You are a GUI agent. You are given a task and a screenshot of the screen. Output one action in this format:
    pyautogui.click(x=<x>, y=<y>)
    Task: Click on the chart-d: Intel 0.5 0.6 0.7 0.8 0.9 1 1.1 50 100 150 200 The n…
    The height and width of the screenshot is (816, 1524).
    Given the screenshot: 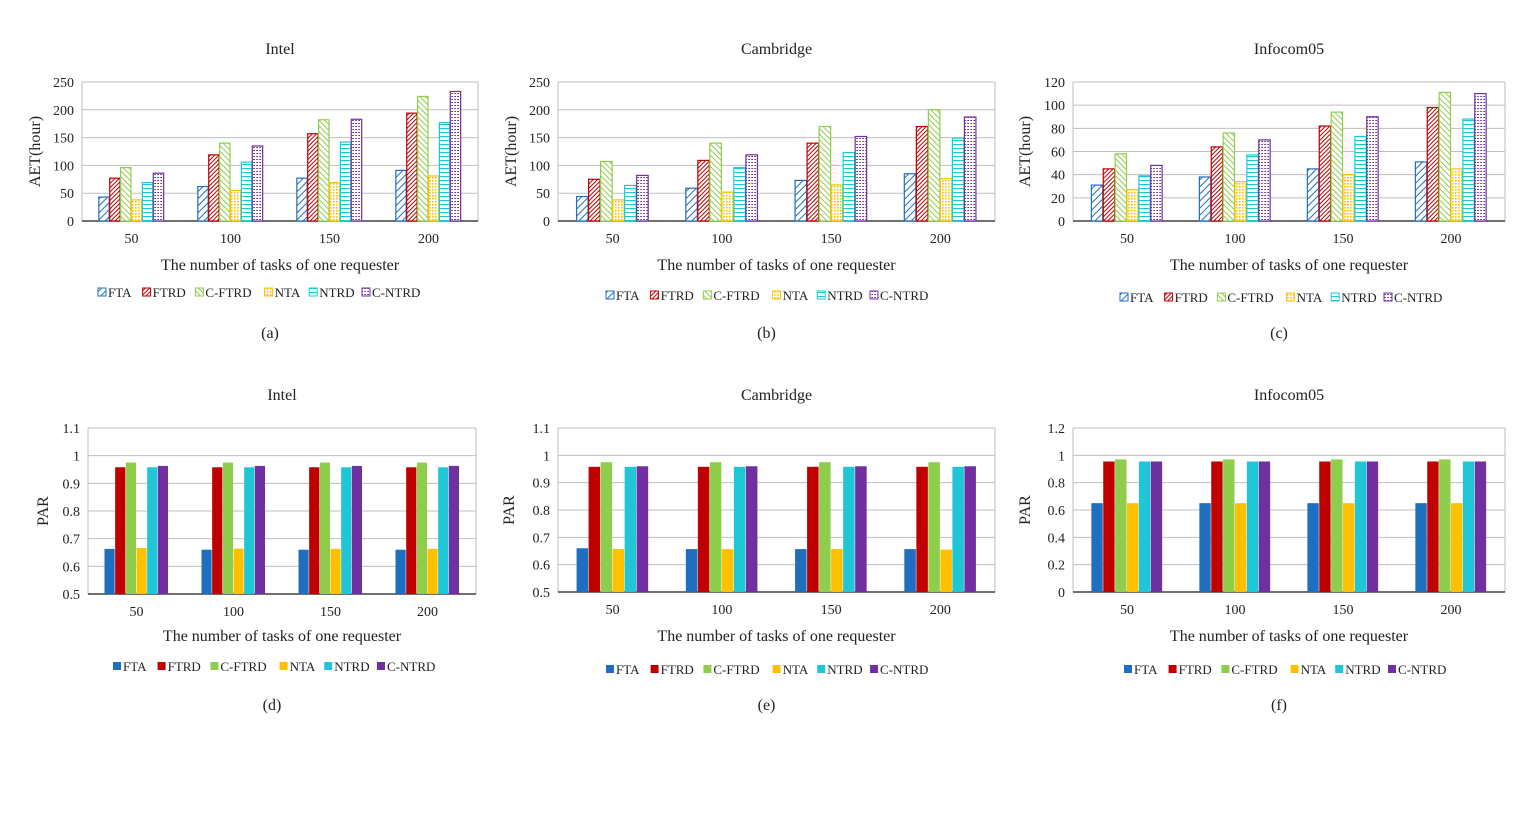 What is the action you would take?
    pyautogui.click(x=256, y=550)
    